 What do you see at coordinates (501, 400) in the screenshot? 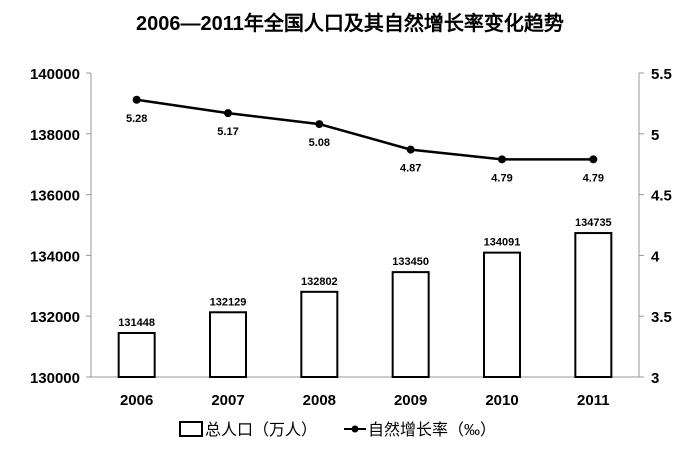
I see `x-tick-label: 2010` at bounding box center [501, 400].